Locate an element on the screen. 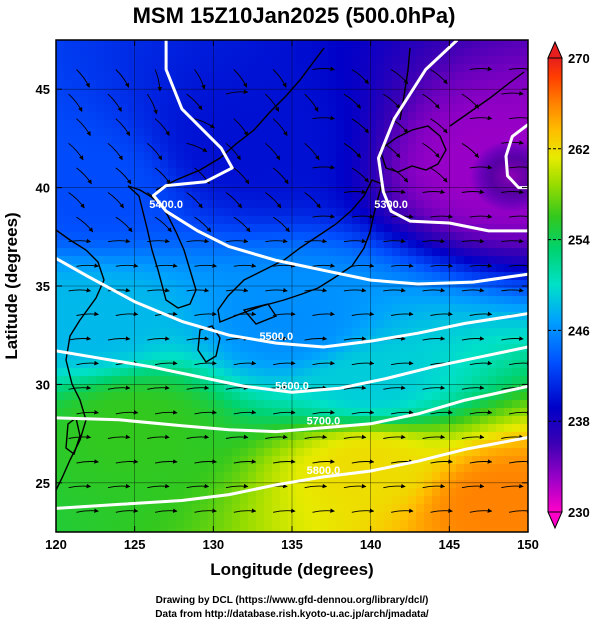 Image resolution: width=599 pixels, height=625 pixels. x-tick-label: 120 is located at coordinates (56, 544).